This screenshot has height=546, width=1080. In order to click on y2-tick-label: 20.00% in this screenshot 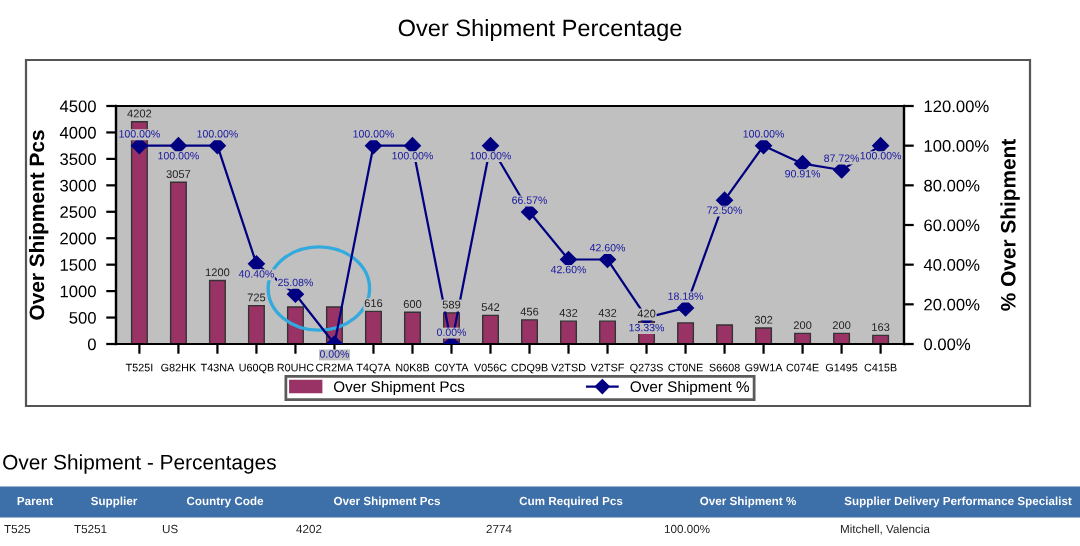, I will do `click(952, 304)`.